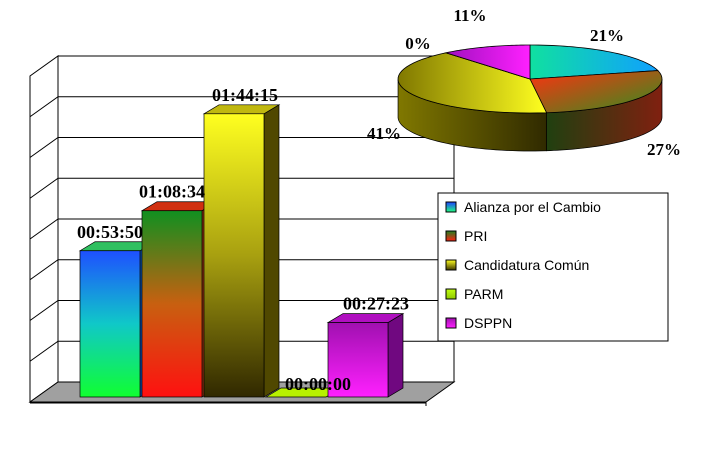 This screenshot has height=462, width=712. What do you see at coordinates (488, 323) in the screenshot?
I see `legend-label: DSPPN` at bounding box center [488, 323].